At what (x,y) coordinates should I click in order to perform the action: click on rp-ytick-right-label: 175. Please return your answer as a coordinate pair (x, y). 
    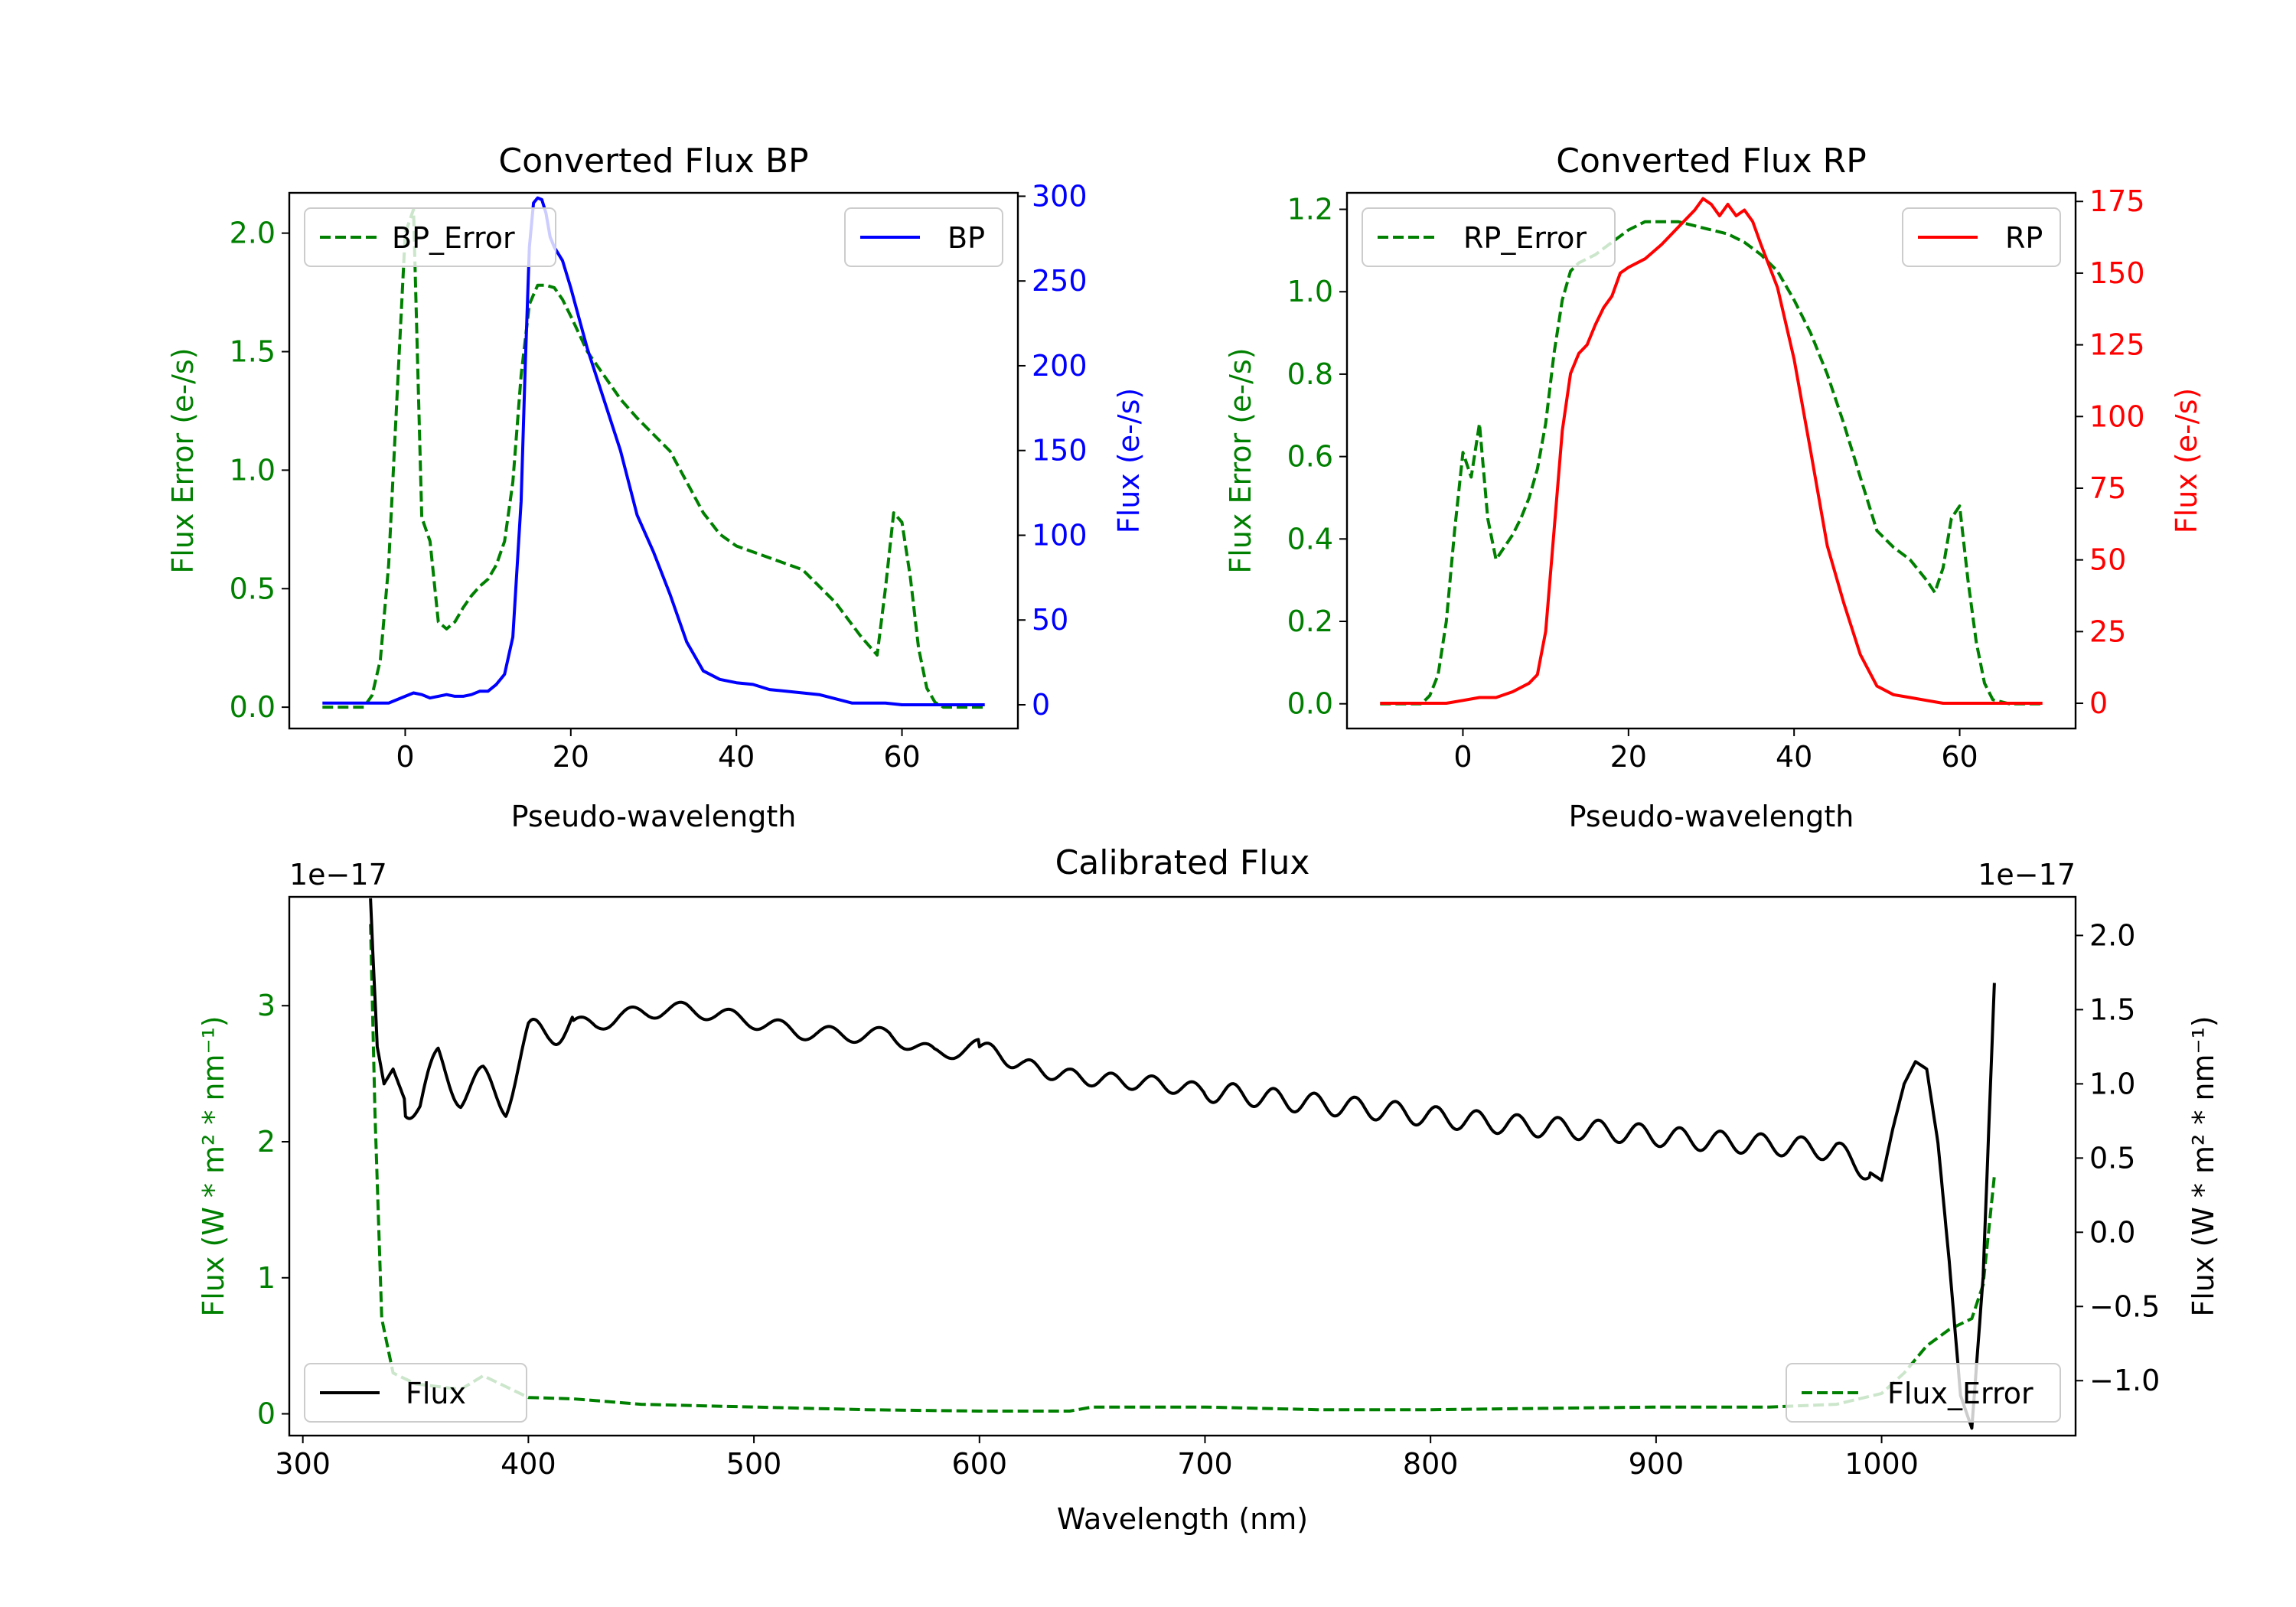
    Looking at the image, I should click on (2117, 201).